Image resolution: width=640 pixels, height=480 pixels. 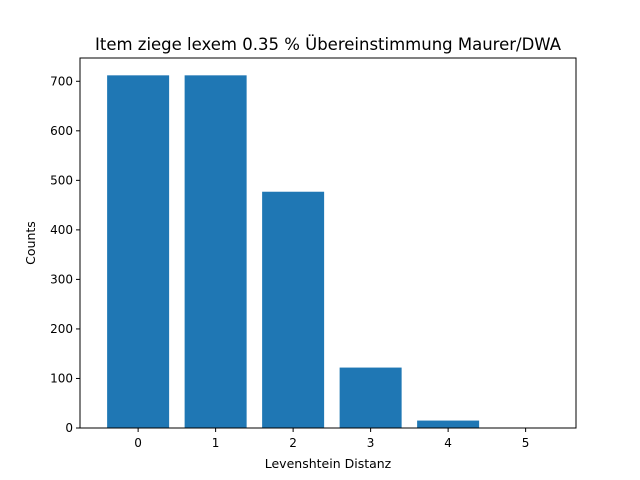 I want to click on y-axis-ticks: 0 100 200 300 400 500 600 700, so click(x=65, y=254).